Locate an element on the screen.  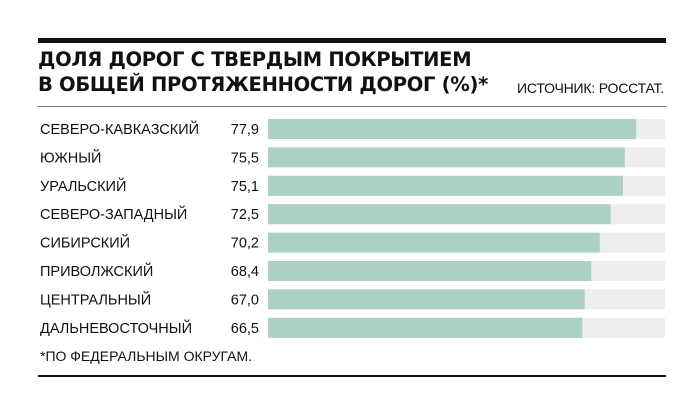
title-line-1: ДОЛЯ ДОРОГ С ТВЕРДЫМ ПОКРЫТИЕМ is located at coordinates (255, 59).